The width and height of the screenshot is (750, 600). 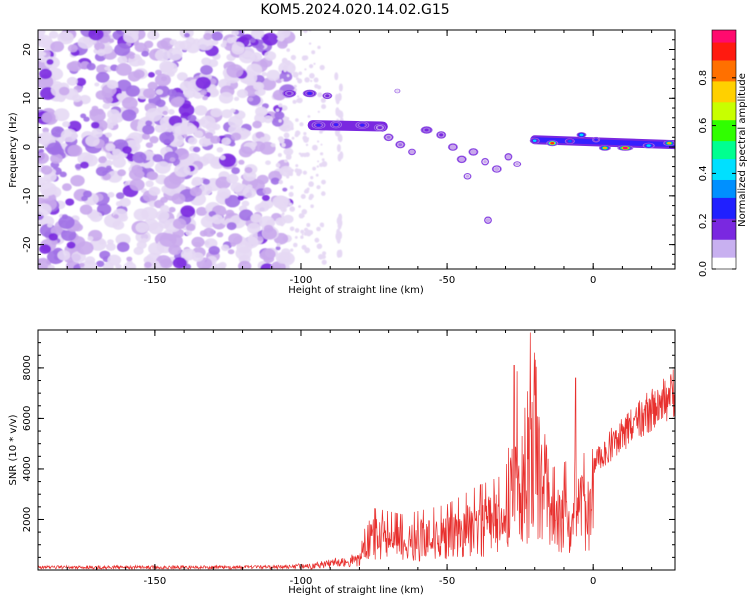 What do you see at coordinates (703, 221) in the screenshot?
I see `colorbar-tick-label: 0.2` at bounding box center [703, 221].